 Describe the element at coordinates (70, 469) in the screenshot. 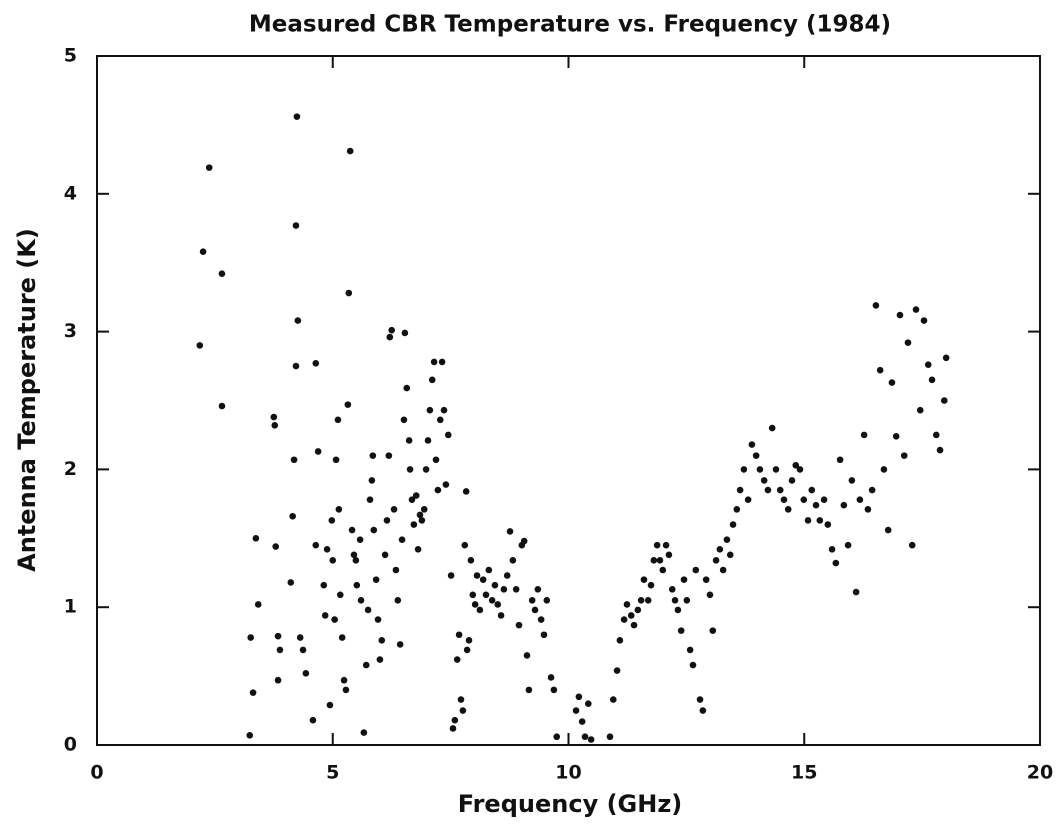

I see `y-tick-label: 2` at that location.